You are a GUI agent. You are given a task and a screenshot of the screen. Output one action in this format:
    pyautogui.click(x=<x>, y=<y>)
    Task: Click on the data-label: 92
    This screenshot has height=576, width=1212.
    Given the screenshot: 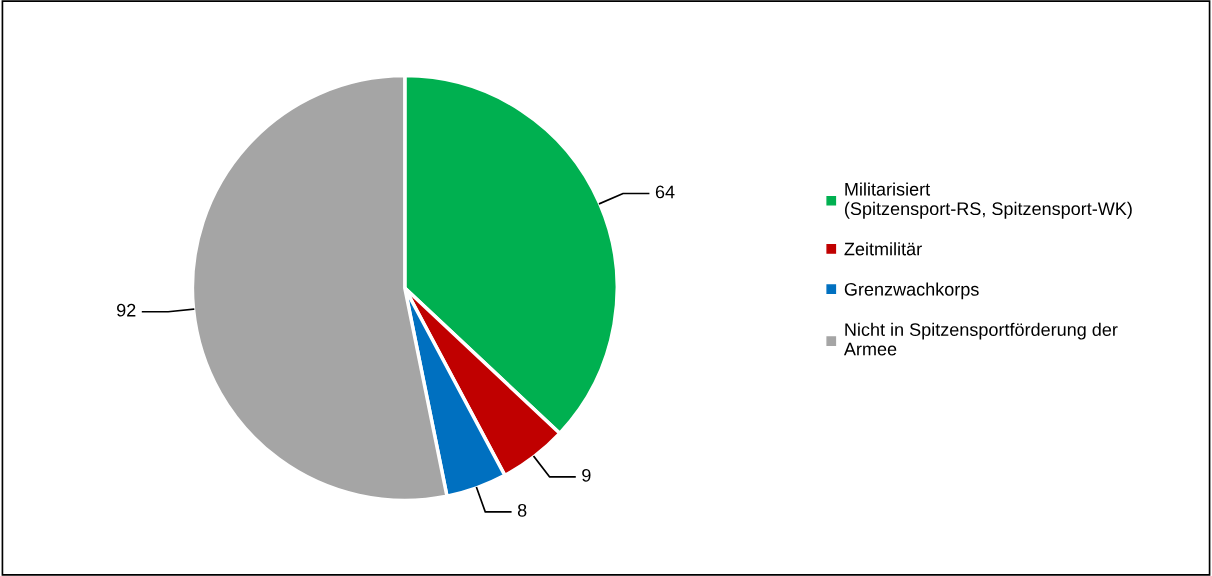 What is the action you would take?
    pyautogui.click(x=126, y=310)
    